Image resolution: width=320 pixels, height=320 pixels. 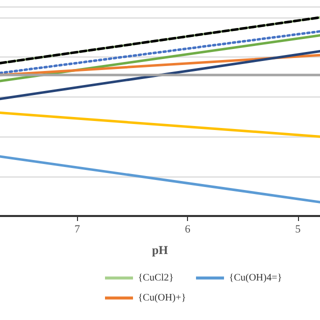 What do you see at coordinates (162, 298) in the screenshot?
I see `legend-label: {Cu(OH)+}` at bounding box center [162, 298].